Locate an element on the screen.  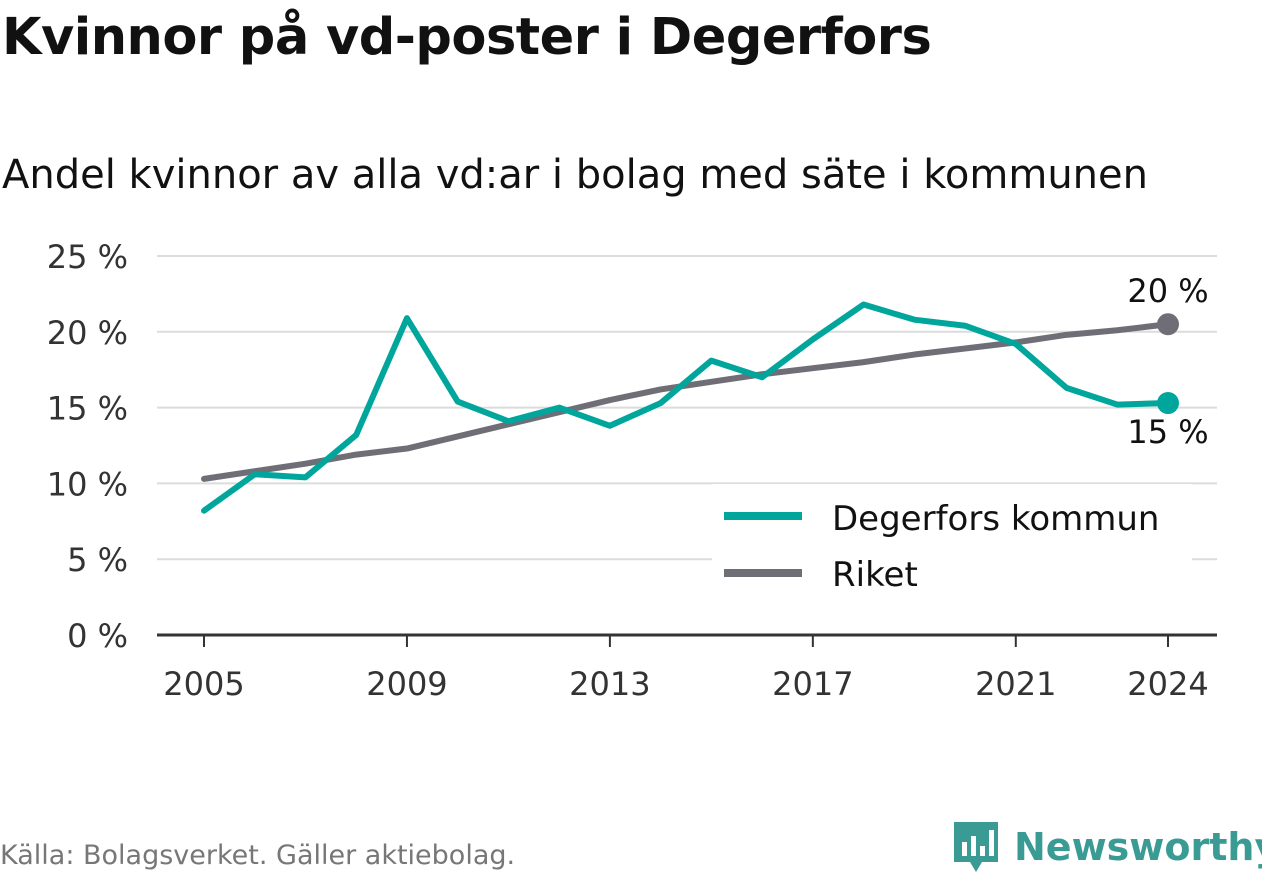
y-tick-label: 5 % is located at coordinates (97, 560).